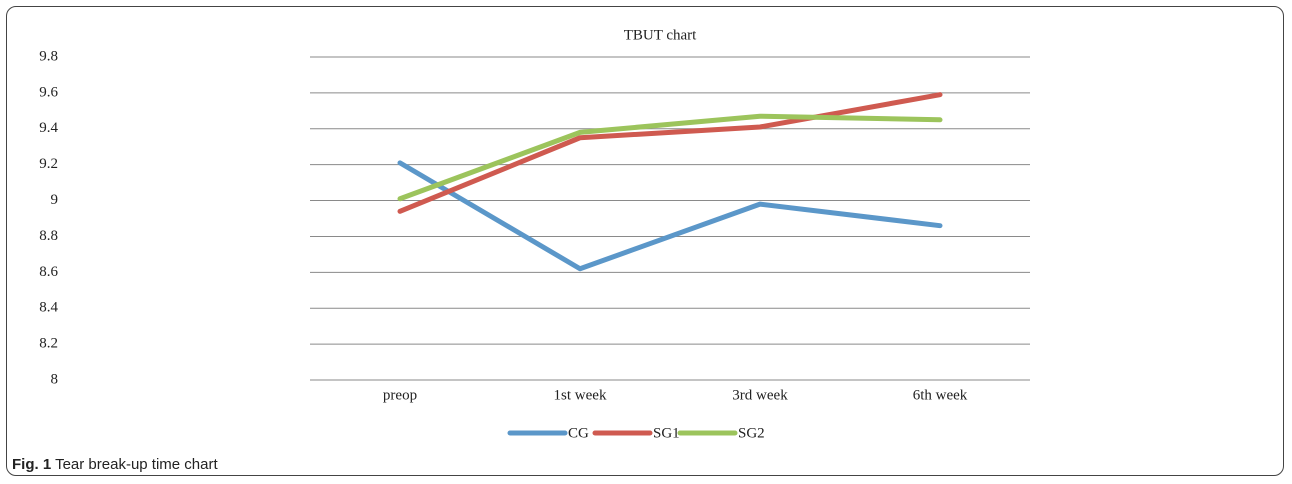 This screenshot has height=484, width=1292. I want to click on y-tick-label: 9.4, so click(48, 128).